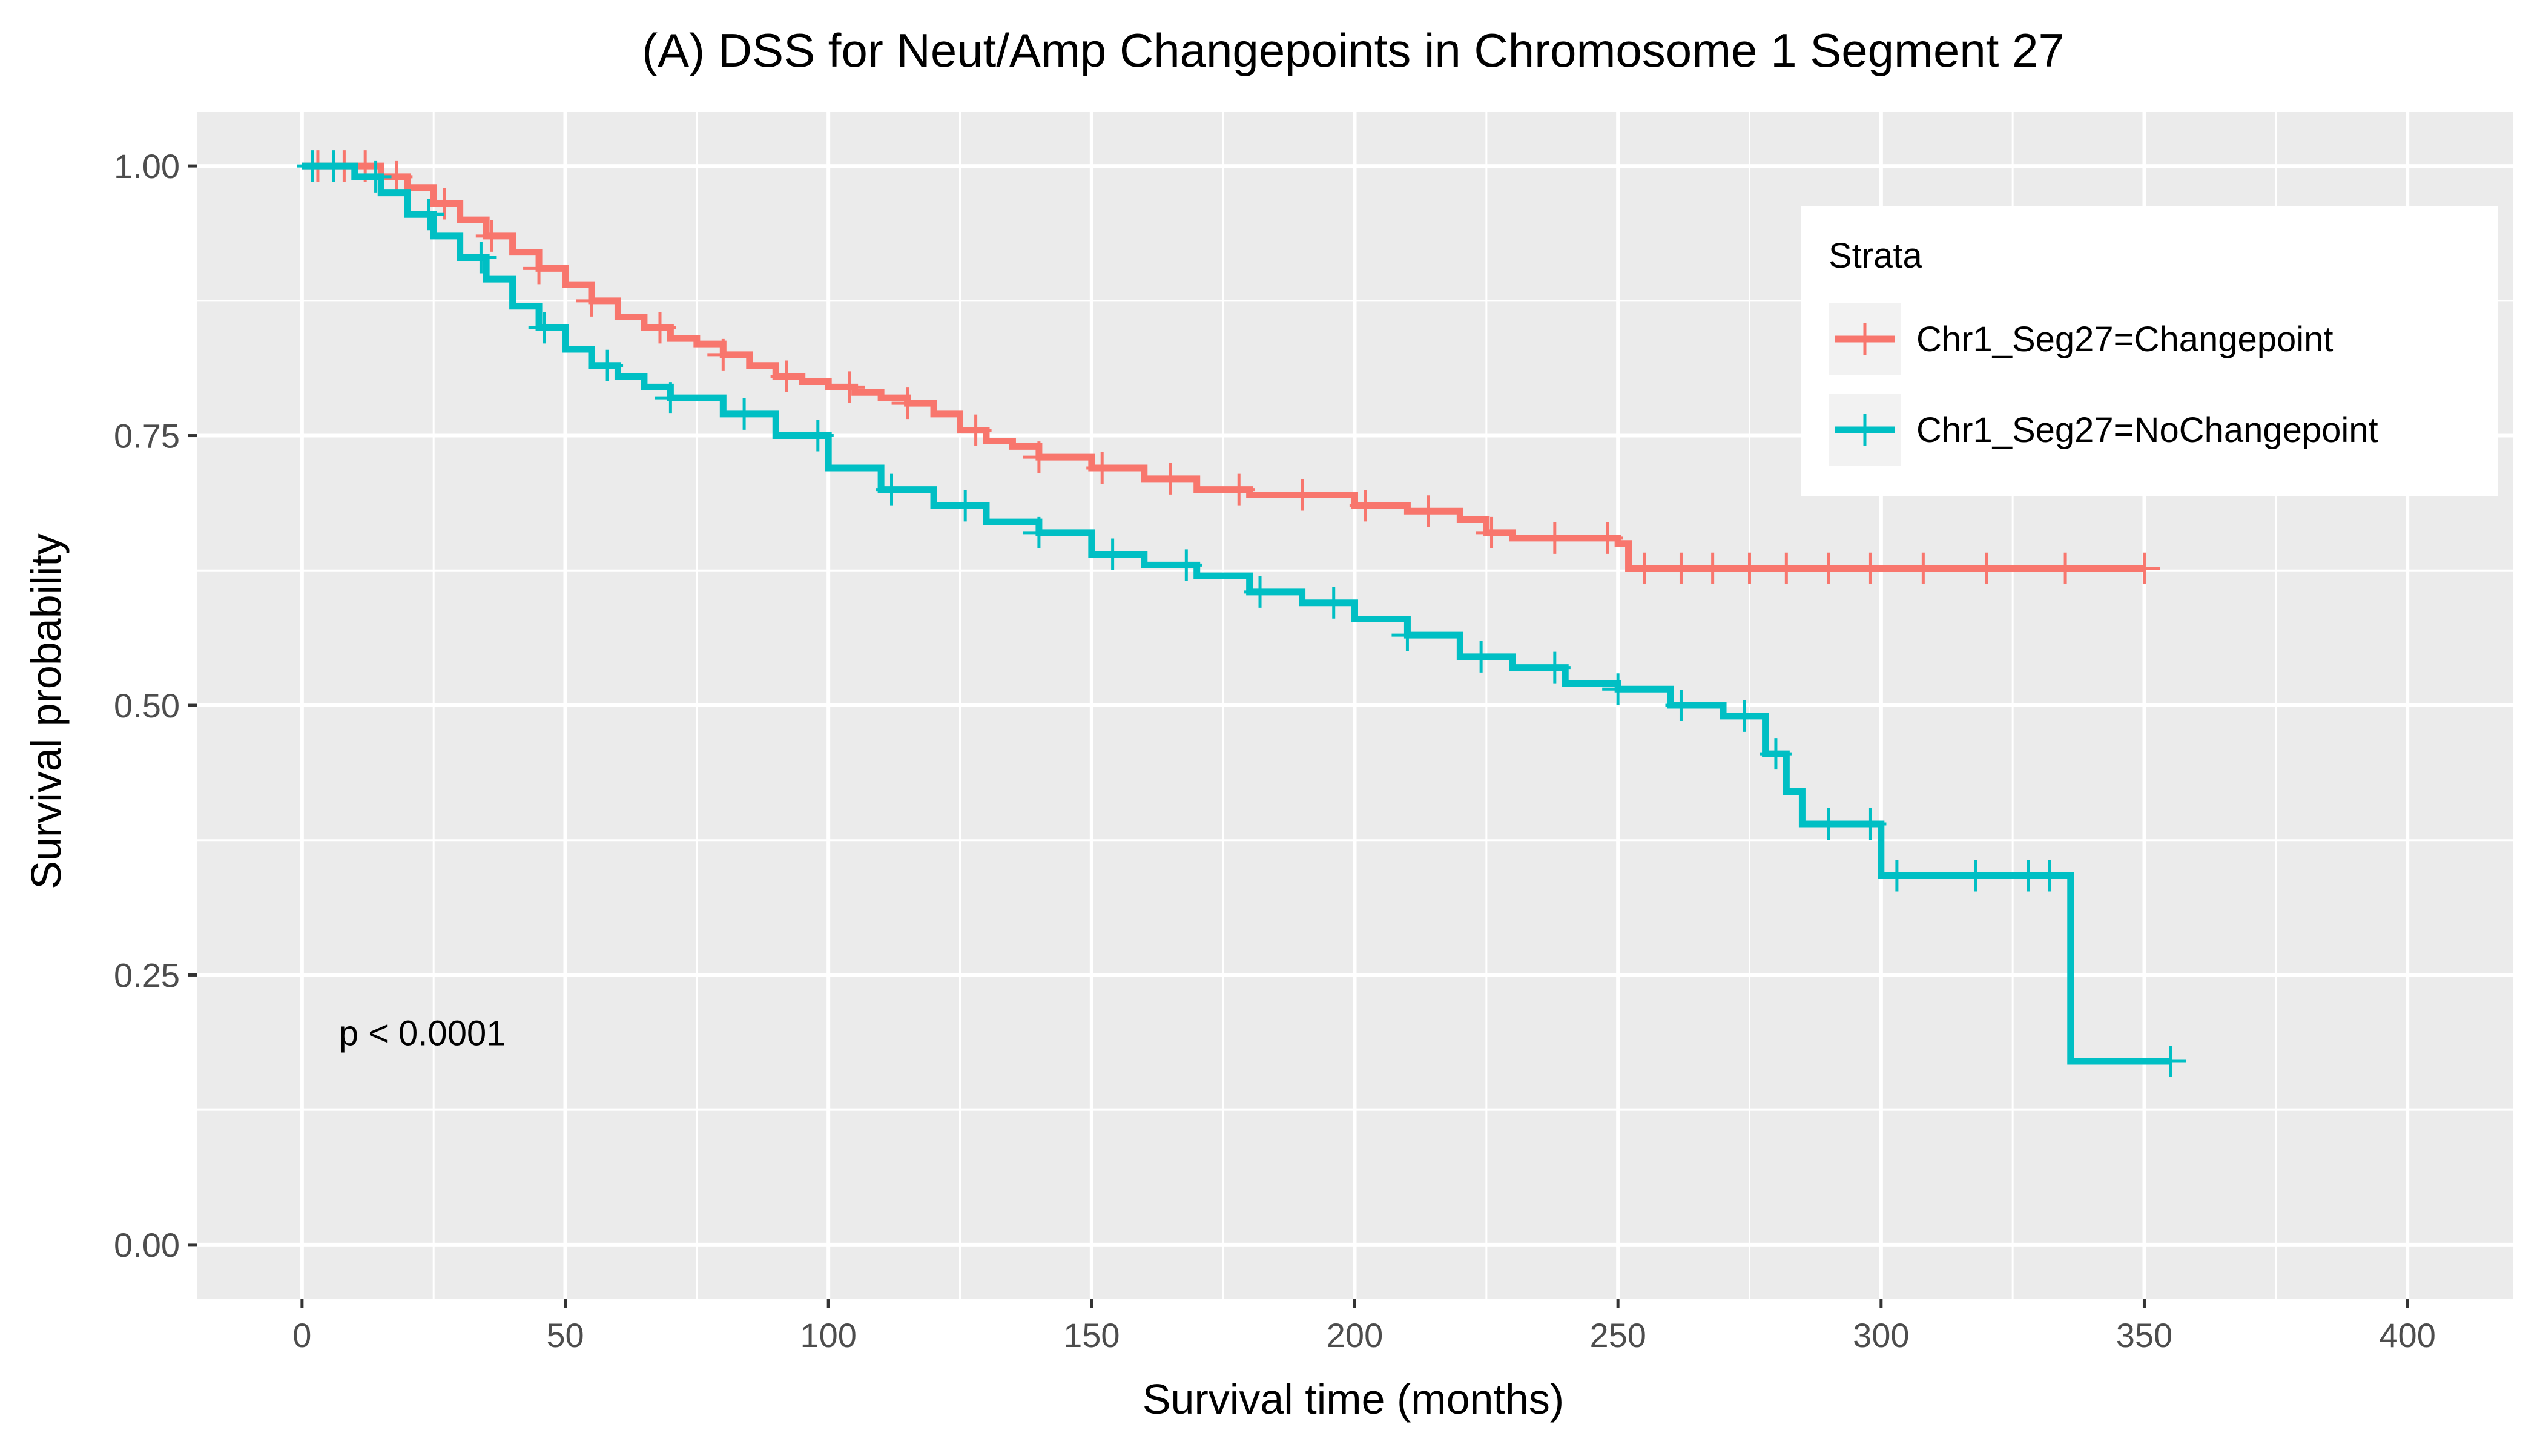 This screenshot has height=1456, width=2543. I want to click on x-tick-label: 400, so click(2407, 1335).